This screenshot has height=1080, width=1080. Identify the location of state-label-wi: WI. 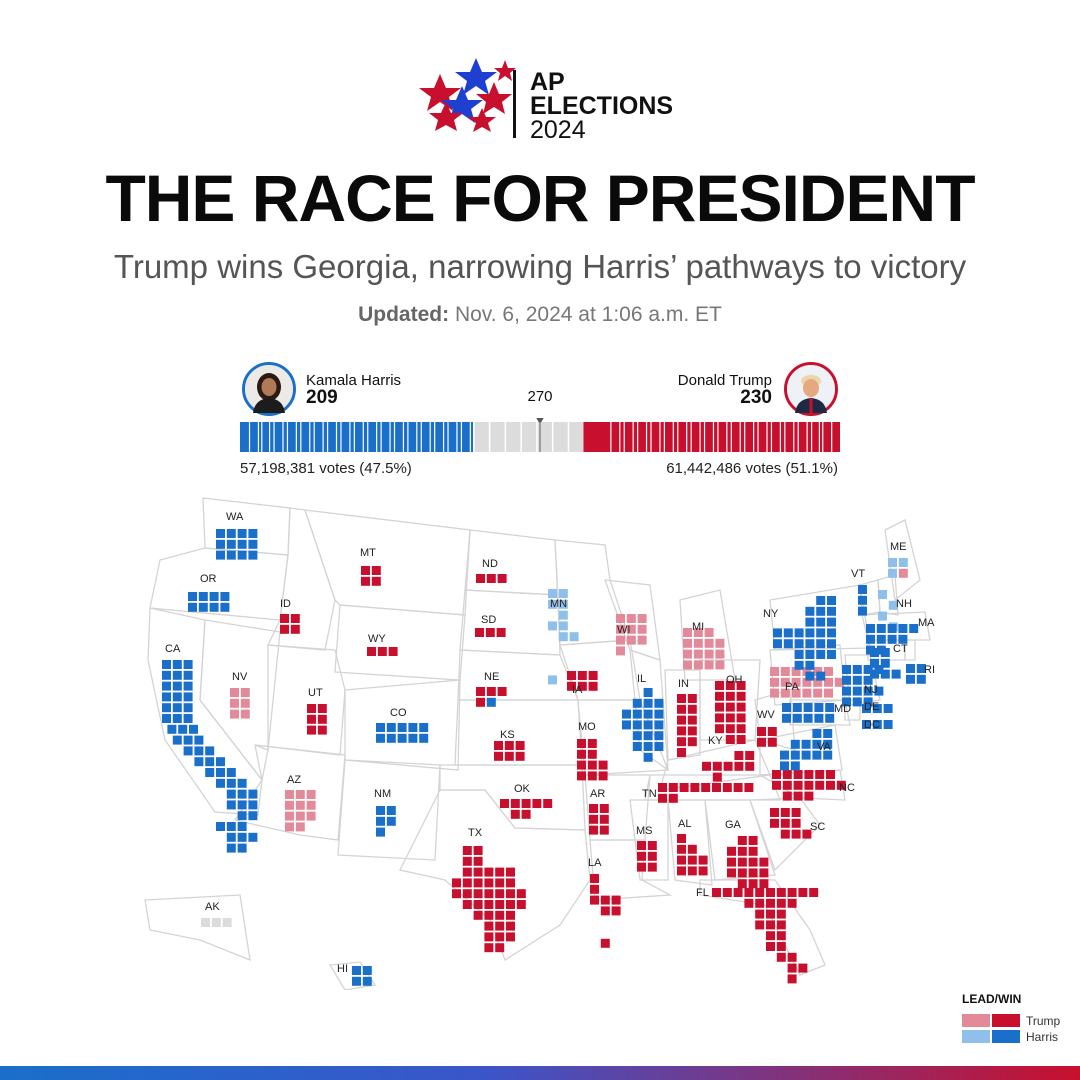
(623, 630).